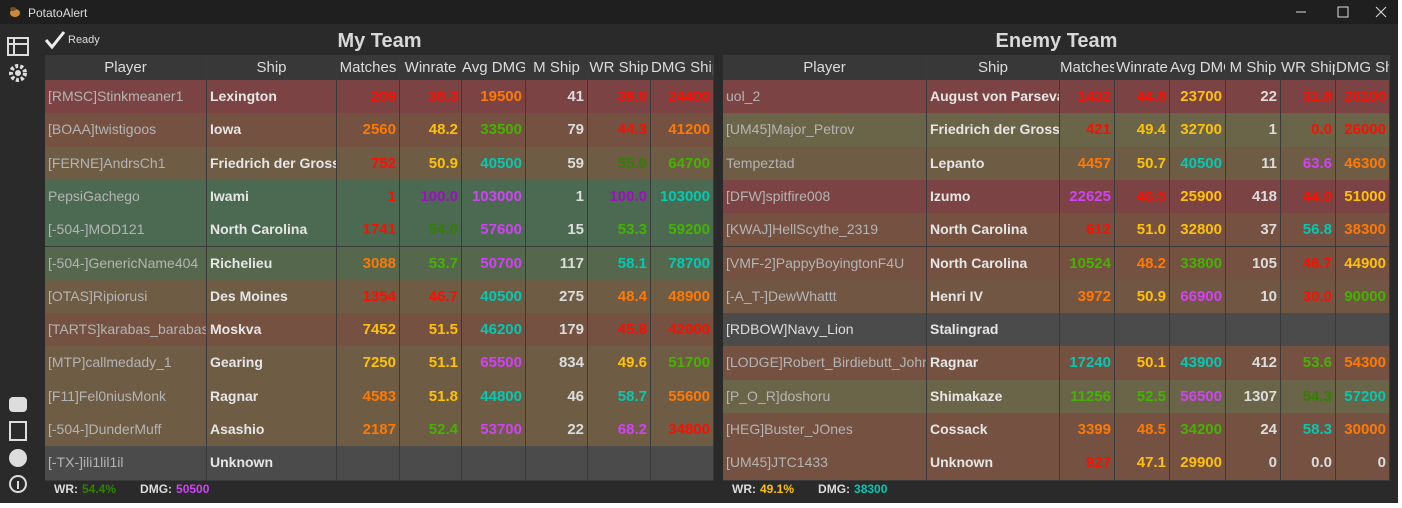  Describe the element at coordinates (126, 196) in the screenshot. I see `player-name: PepsiGachego` at that location.